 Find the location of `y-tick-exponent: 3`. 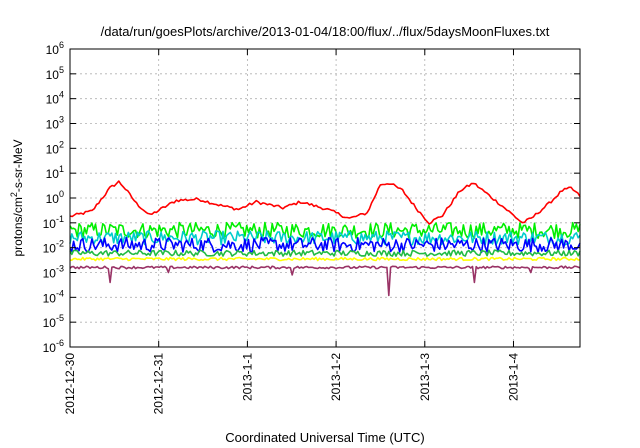

y-tick-exponent: 3 is located at coordinates (61, 120).